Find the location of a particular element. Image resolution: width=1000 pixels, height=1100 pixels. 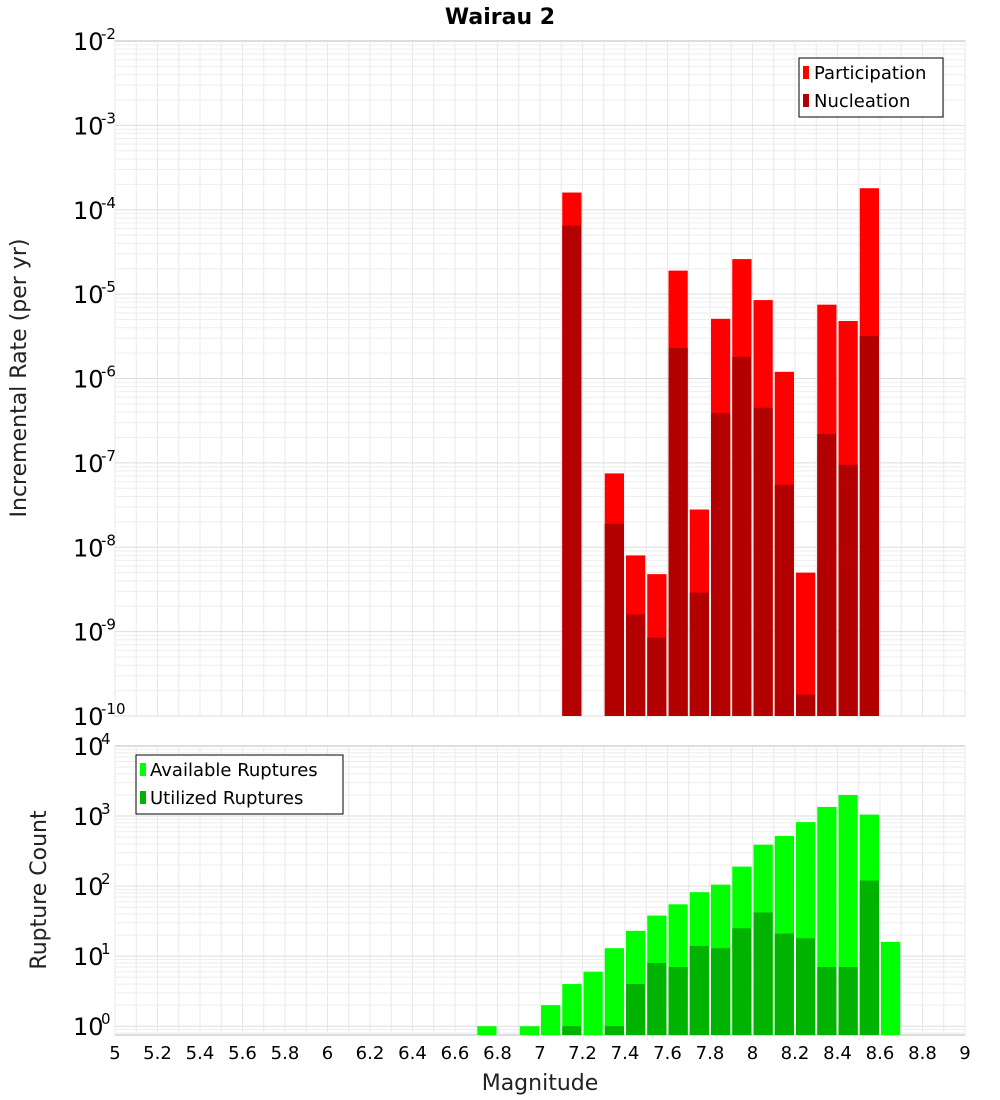

top-y-tick-exponent: -4 is located at coordinates (108, 203).